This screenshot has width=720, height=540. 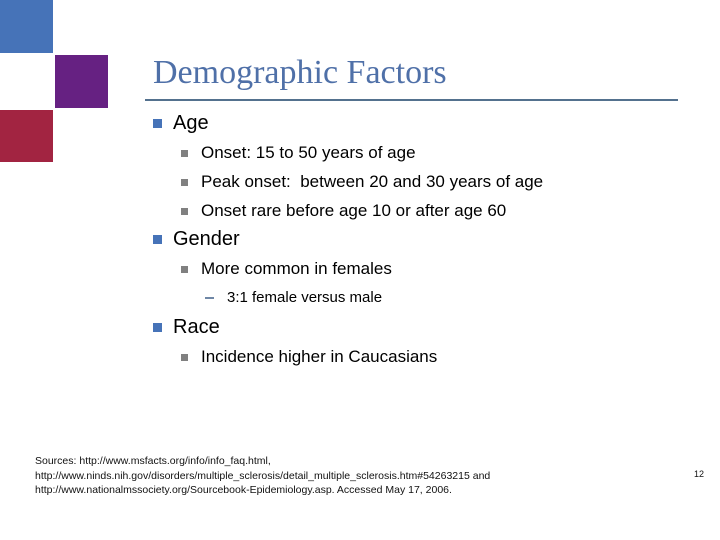 I want to click on list-item-text: Onset: 15 to 50 years of age, so click(x=308, y=152).